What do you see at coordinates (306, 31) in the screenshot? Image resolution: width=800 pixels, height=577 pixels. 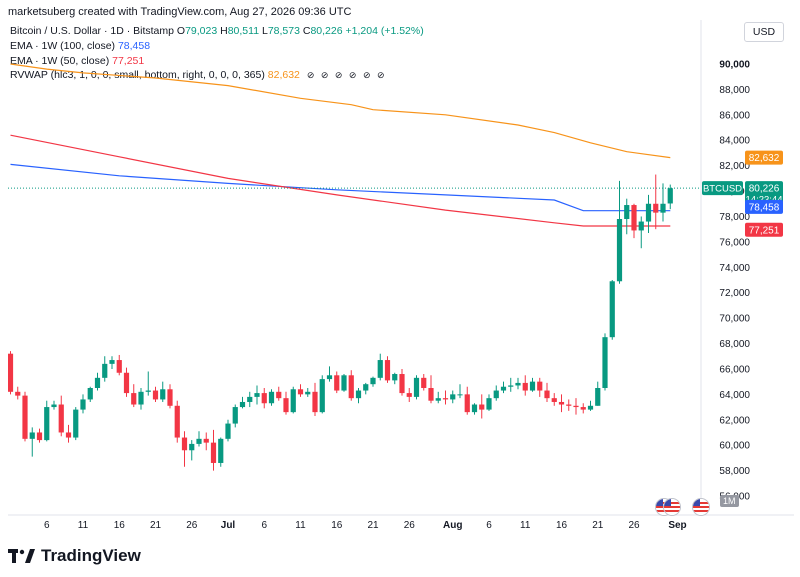 I see `close-label: C` at bounding box center [306, 31].